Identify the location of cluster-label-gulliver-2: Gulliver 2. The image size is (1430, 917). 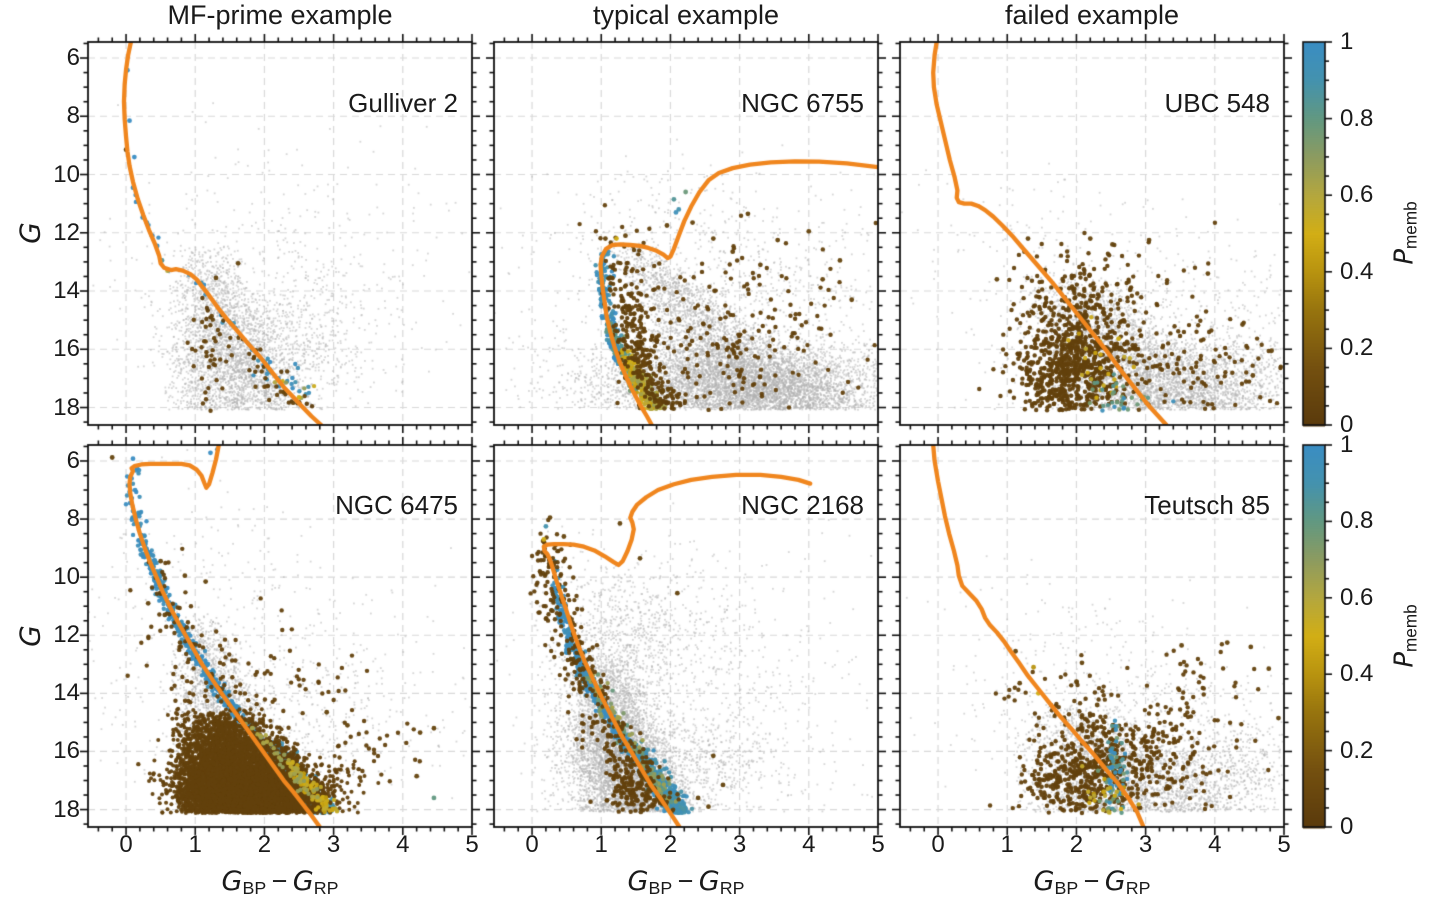
(403, 103).